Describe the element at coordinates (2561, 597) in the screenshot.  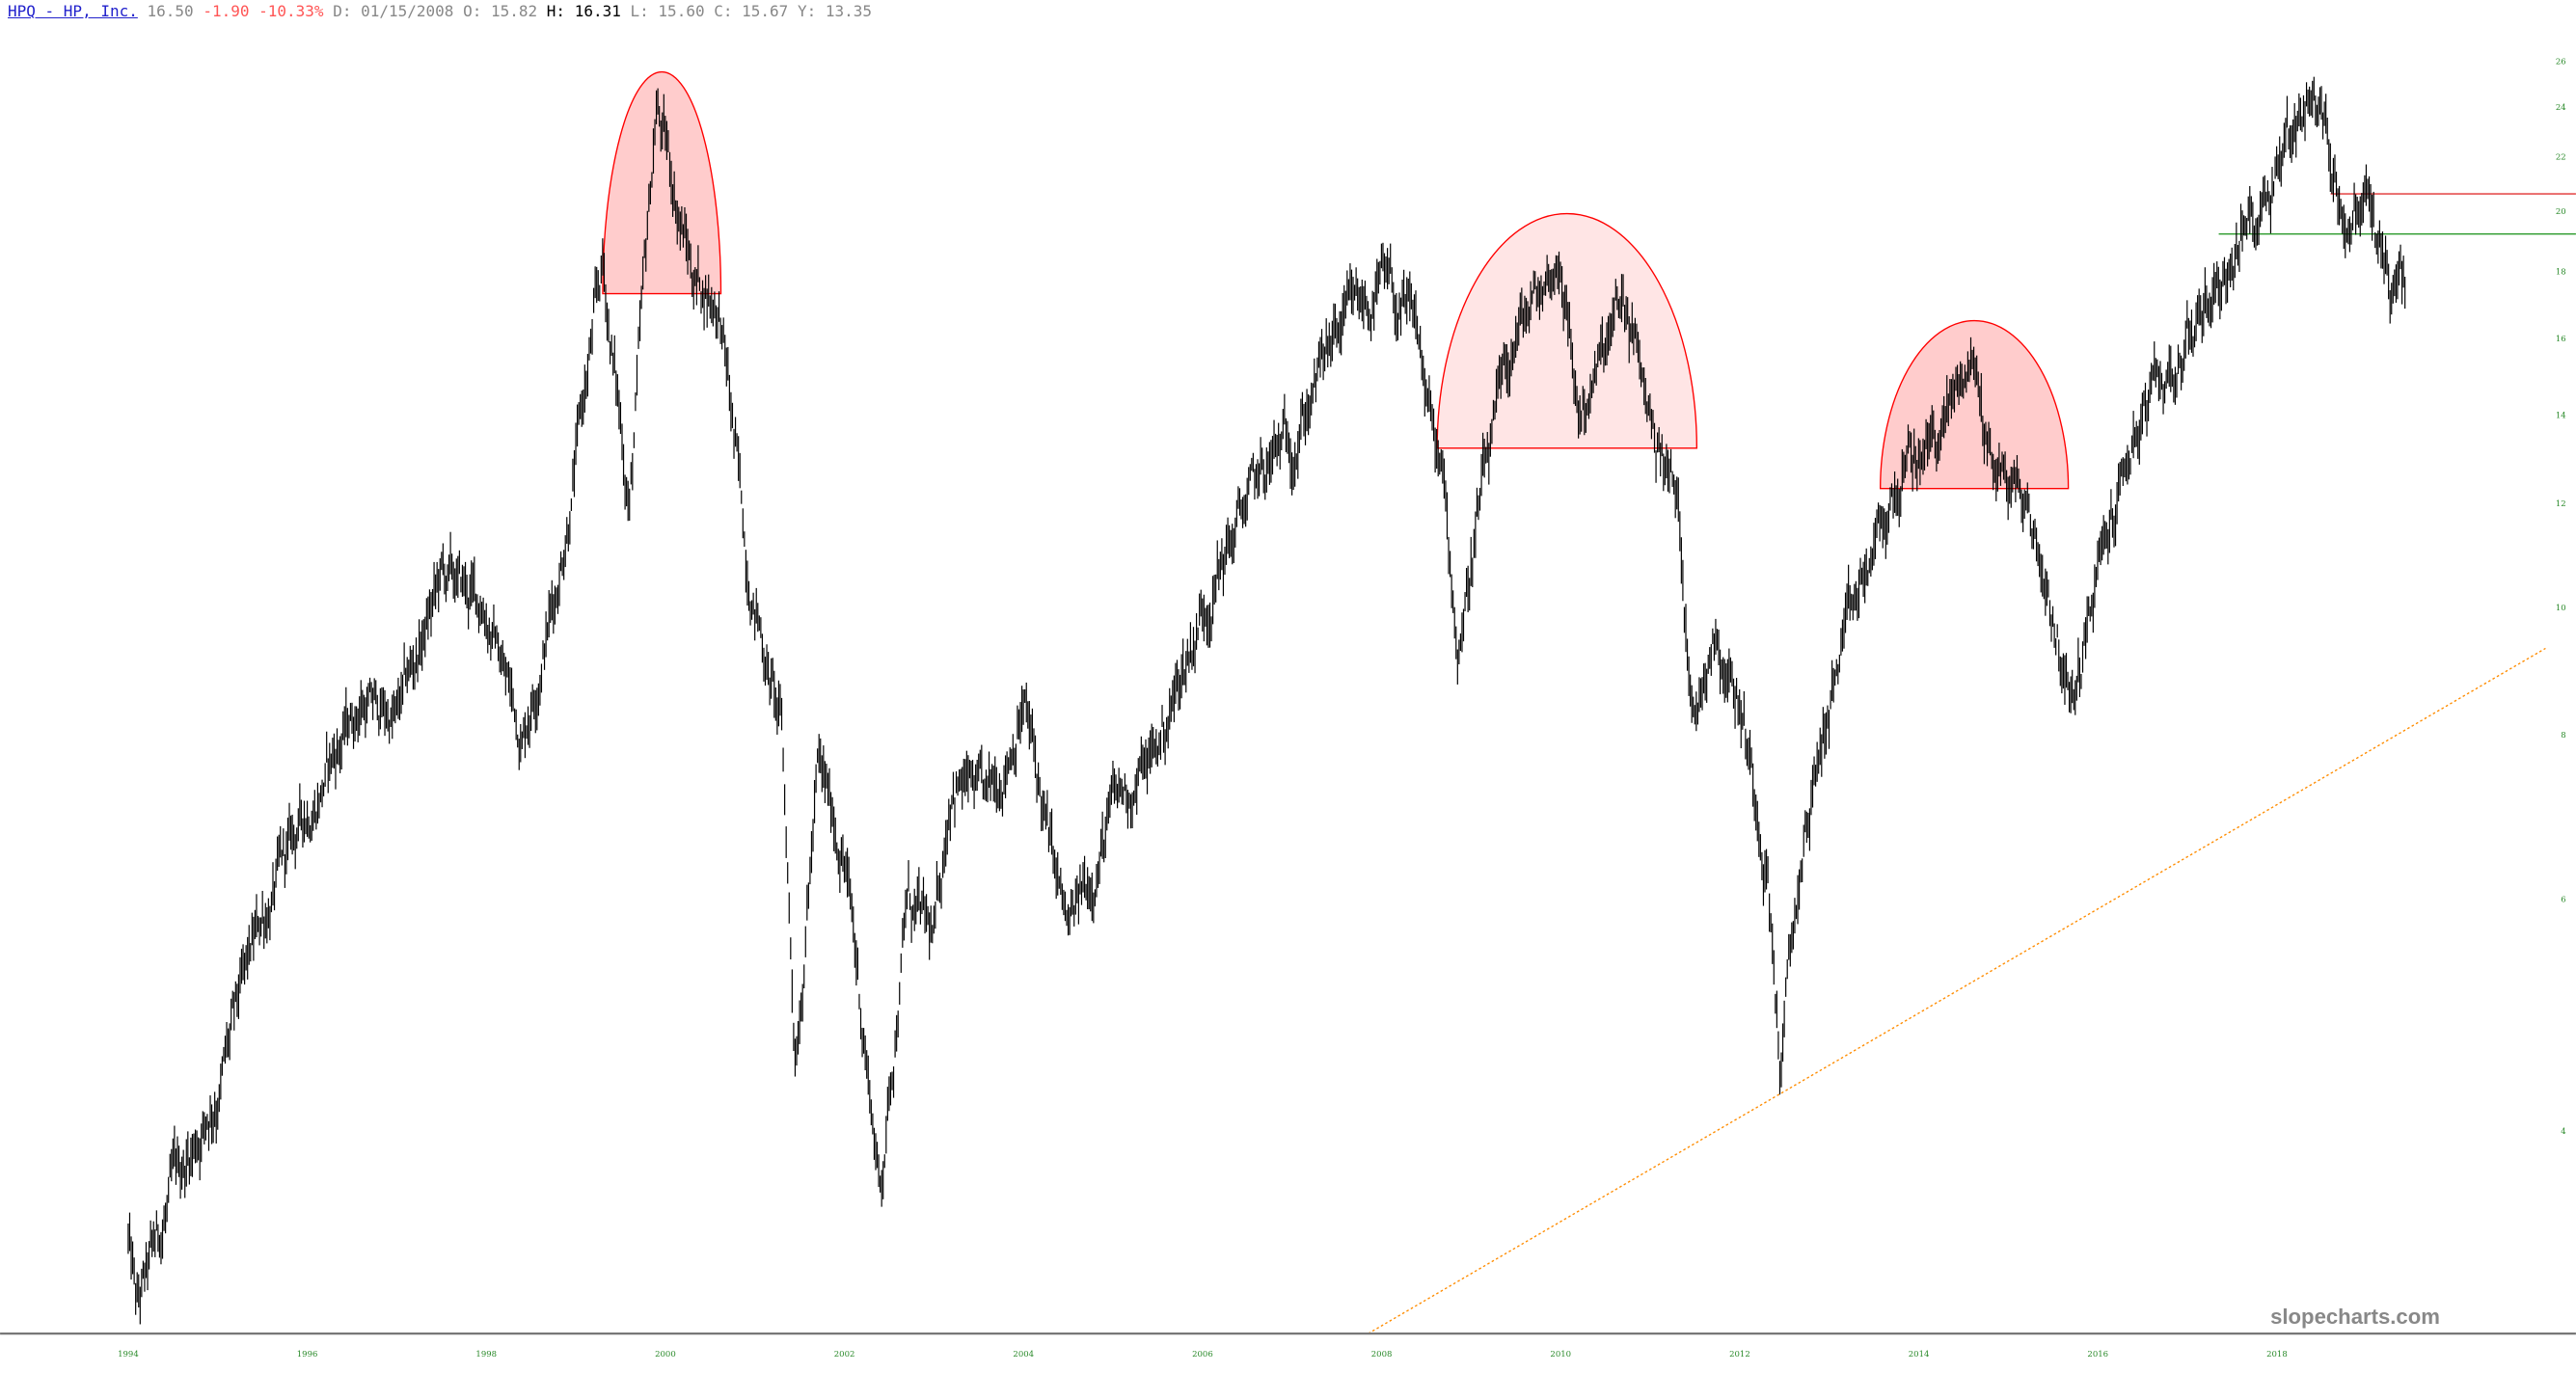
I see `y-axis: 26 24 22 20 18 16 14 12 10 8 6 4` at that location.